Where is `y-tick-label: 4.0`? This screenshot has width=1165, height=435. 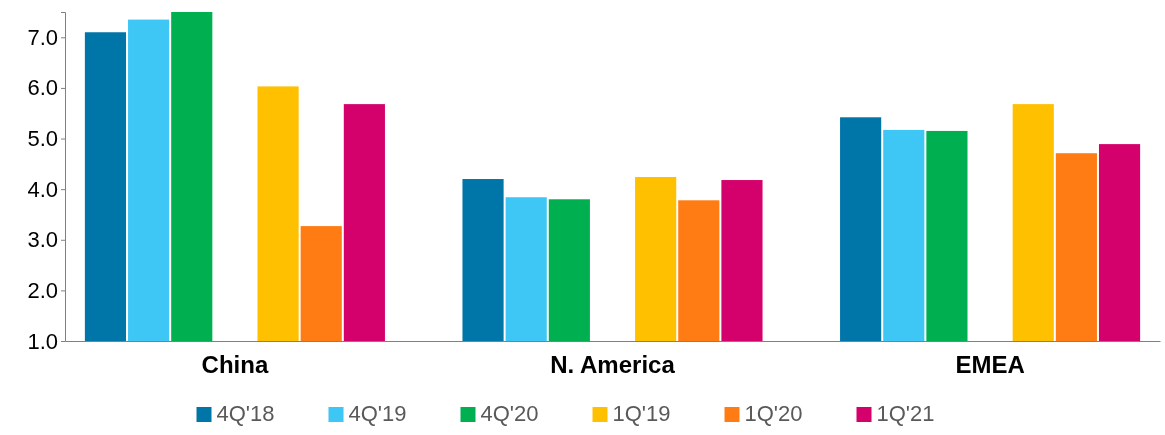
y-tick-label: 4.0 is located at coordinates (42, 189).